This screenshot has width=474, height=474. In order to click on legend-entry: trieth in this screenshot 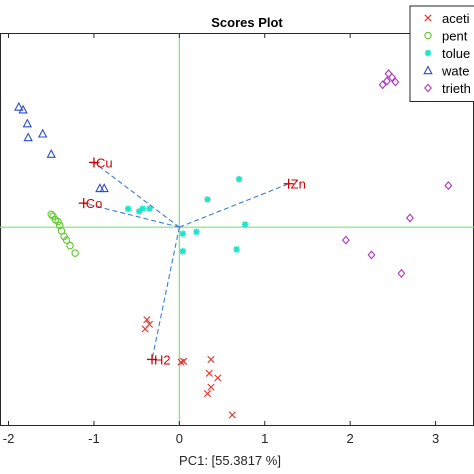, I will do `click(447, 88)`.